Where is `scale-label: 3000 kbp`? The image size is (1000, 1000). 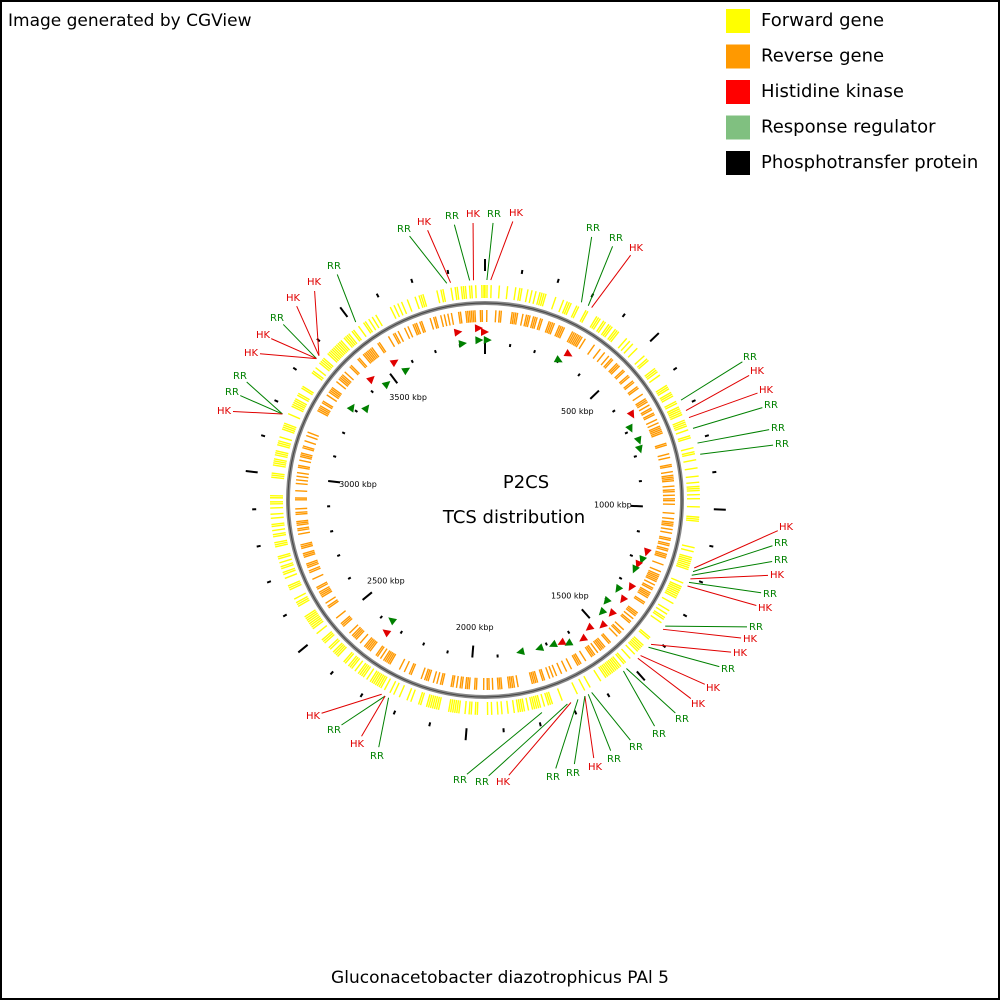 scale-label: 3000 kbp is located at coordinates (358, 484).